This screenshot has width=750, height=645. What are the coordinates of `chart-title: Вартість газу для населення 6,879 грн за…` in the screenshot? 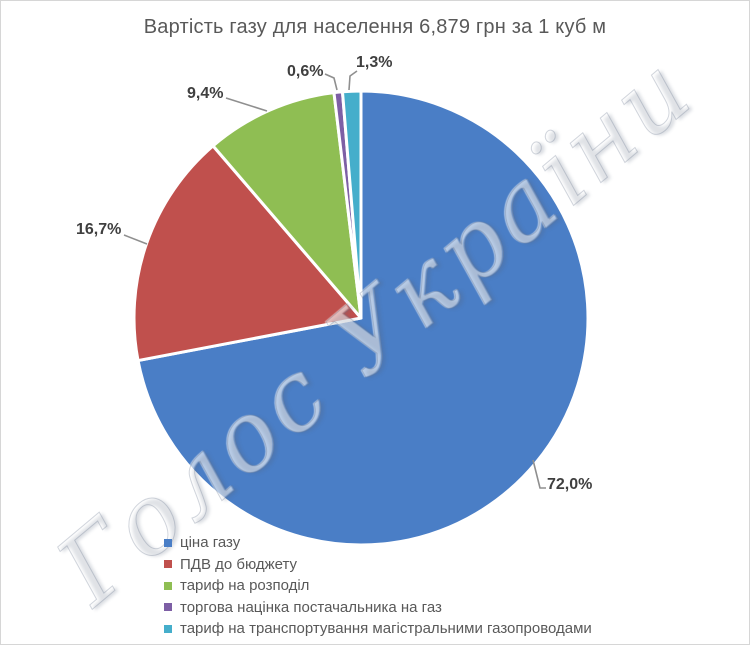 It's located at (375, 27).